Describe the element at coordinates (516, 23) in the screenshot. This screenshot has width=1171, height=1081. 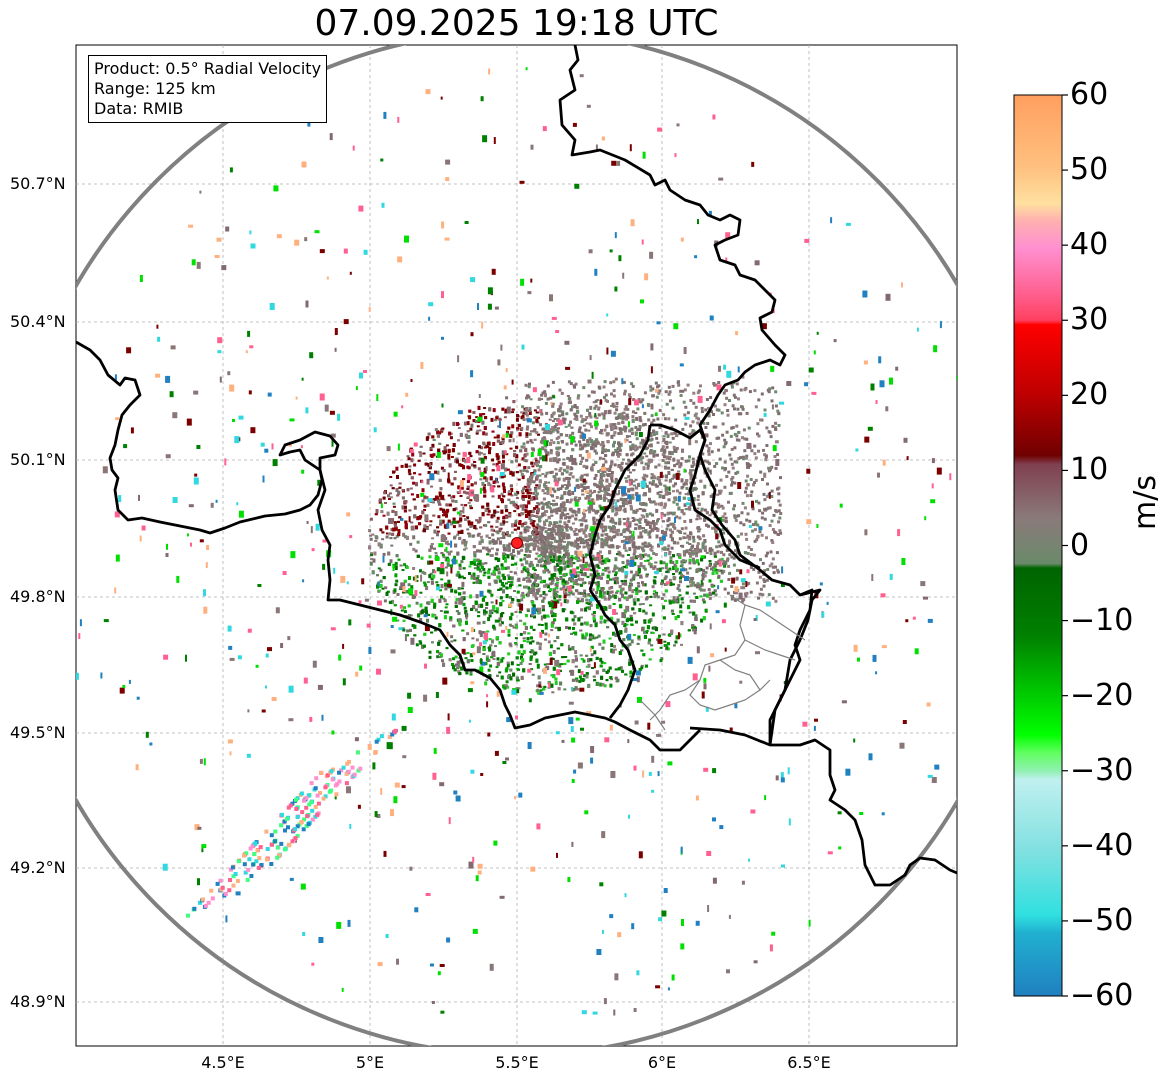
I see `chart-title: 07.09.2025 19:18 UTC` at that location.